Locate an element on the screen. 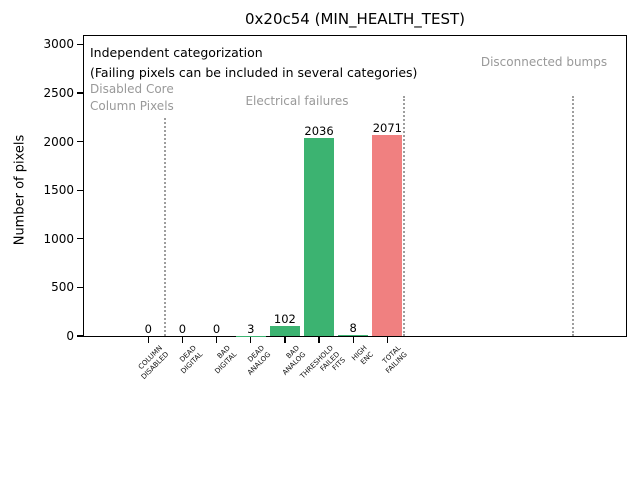 The width and height of the screenshot is (640, 480). y-tick-label: 2500 is located at coordinates (58, 92).